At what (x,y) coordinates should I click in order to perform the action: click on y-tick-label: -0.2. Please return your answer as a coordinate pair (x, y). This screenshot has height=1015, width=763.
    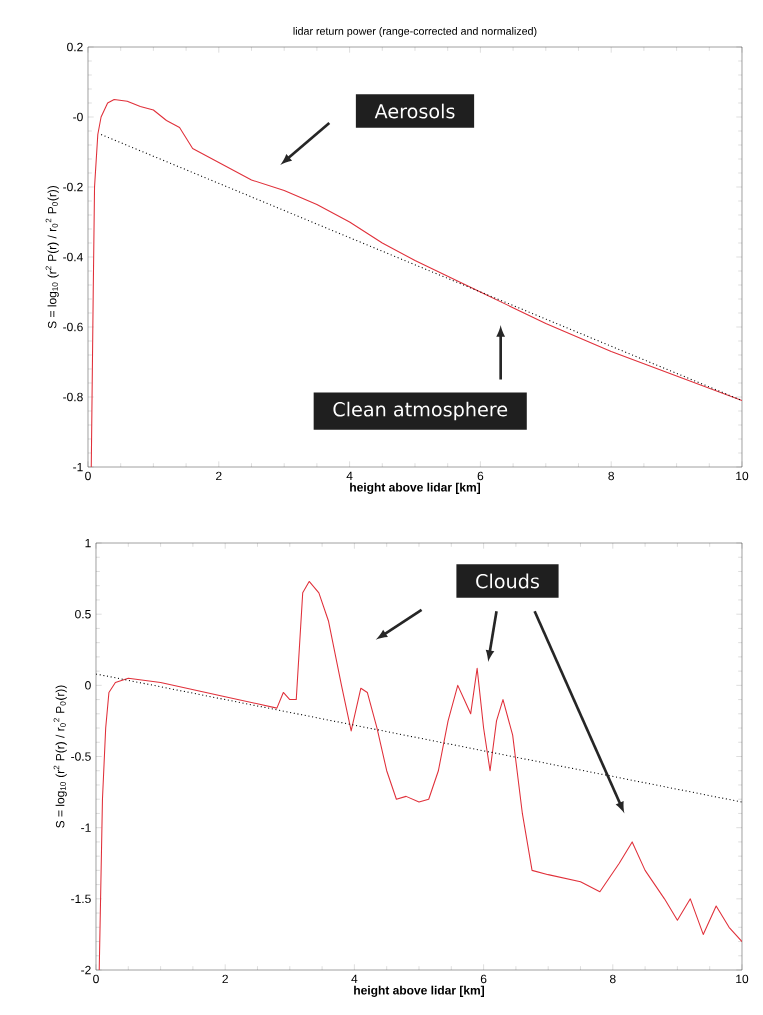
    Looking at the image, I should click on (73, 187).